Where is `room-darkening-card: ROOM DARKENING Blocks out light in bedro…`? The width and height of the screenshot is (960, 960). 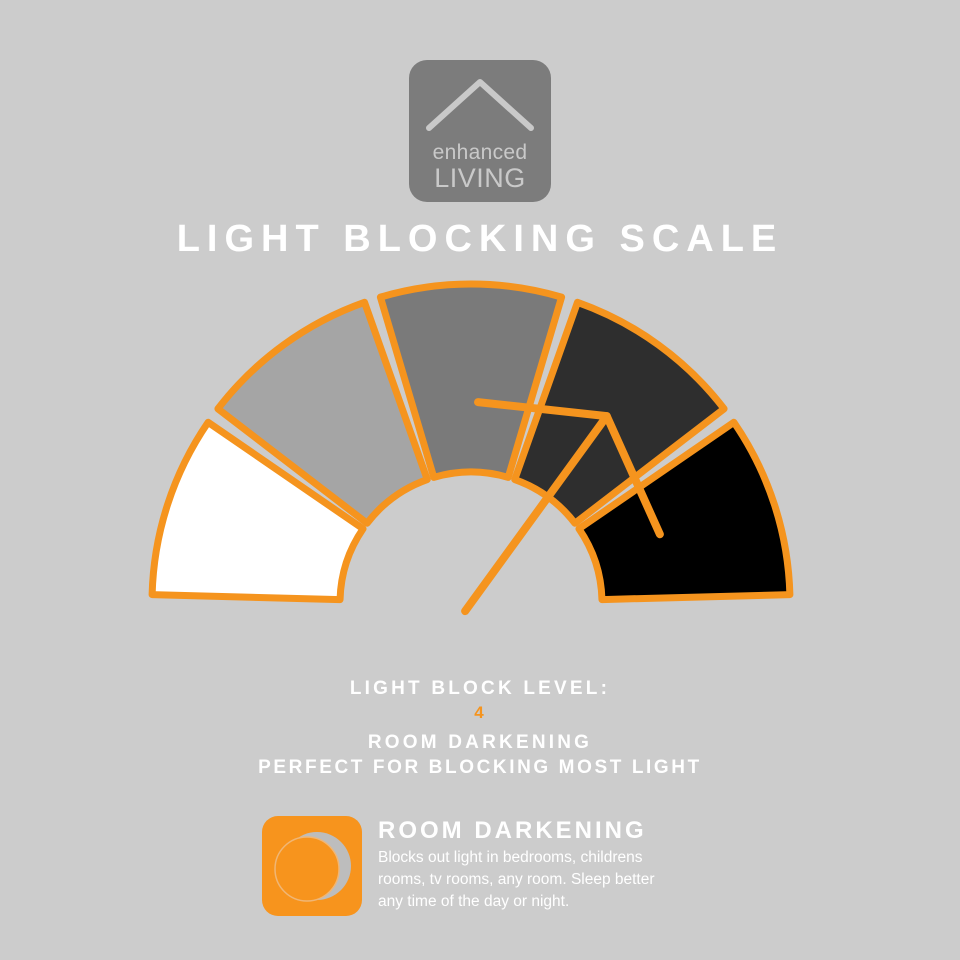
room-darkening-card: ROOM DARKENING Blocks out light in bedro… is located at coordinates (462, 866).